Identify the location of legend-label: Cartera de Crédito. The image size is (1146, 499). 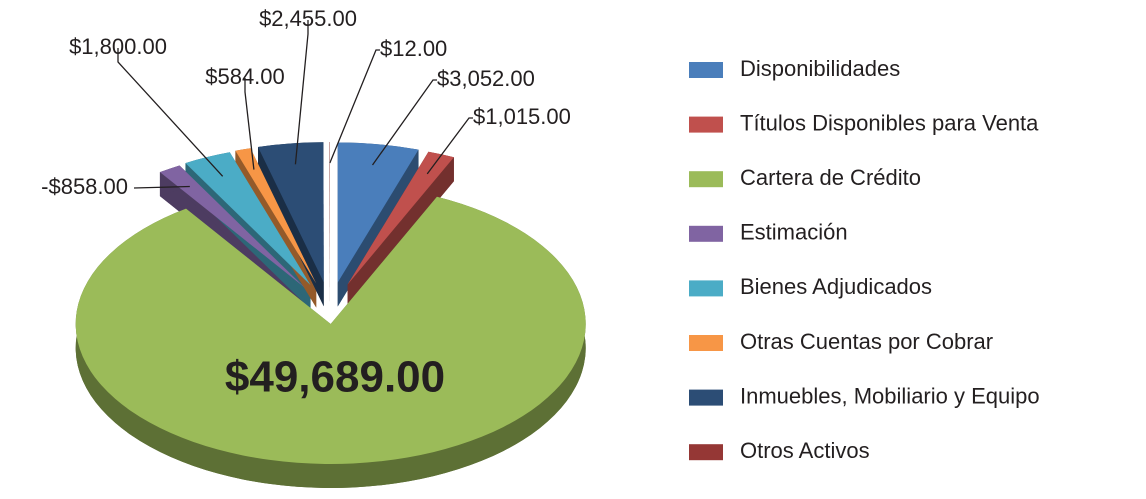
(830, 177).